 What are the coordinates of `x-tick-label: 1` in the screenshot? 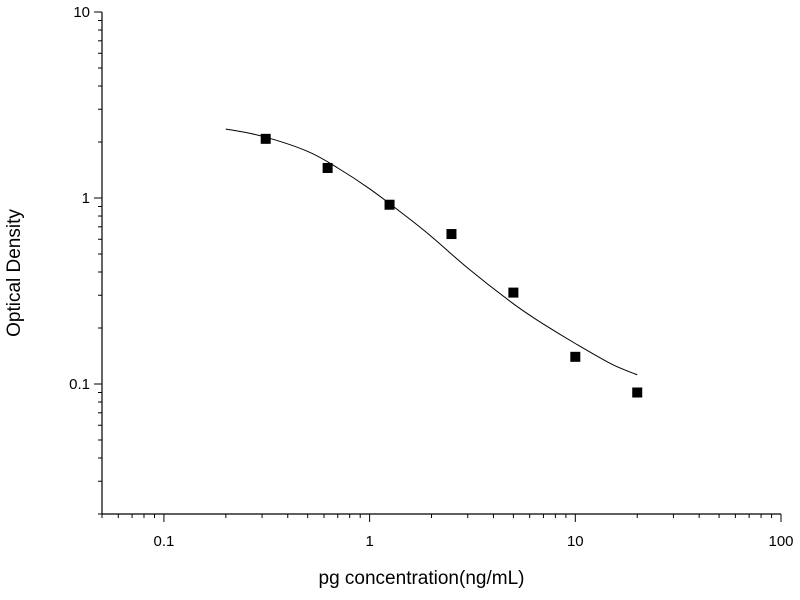 It's located at (369, 541).